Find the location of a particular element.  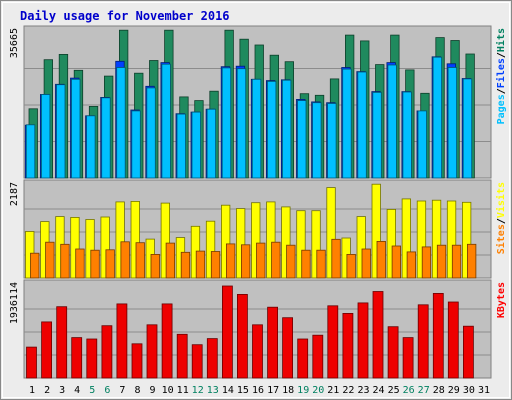

bar-kbytes-s0-d7 is located at coordinates (122, 341).